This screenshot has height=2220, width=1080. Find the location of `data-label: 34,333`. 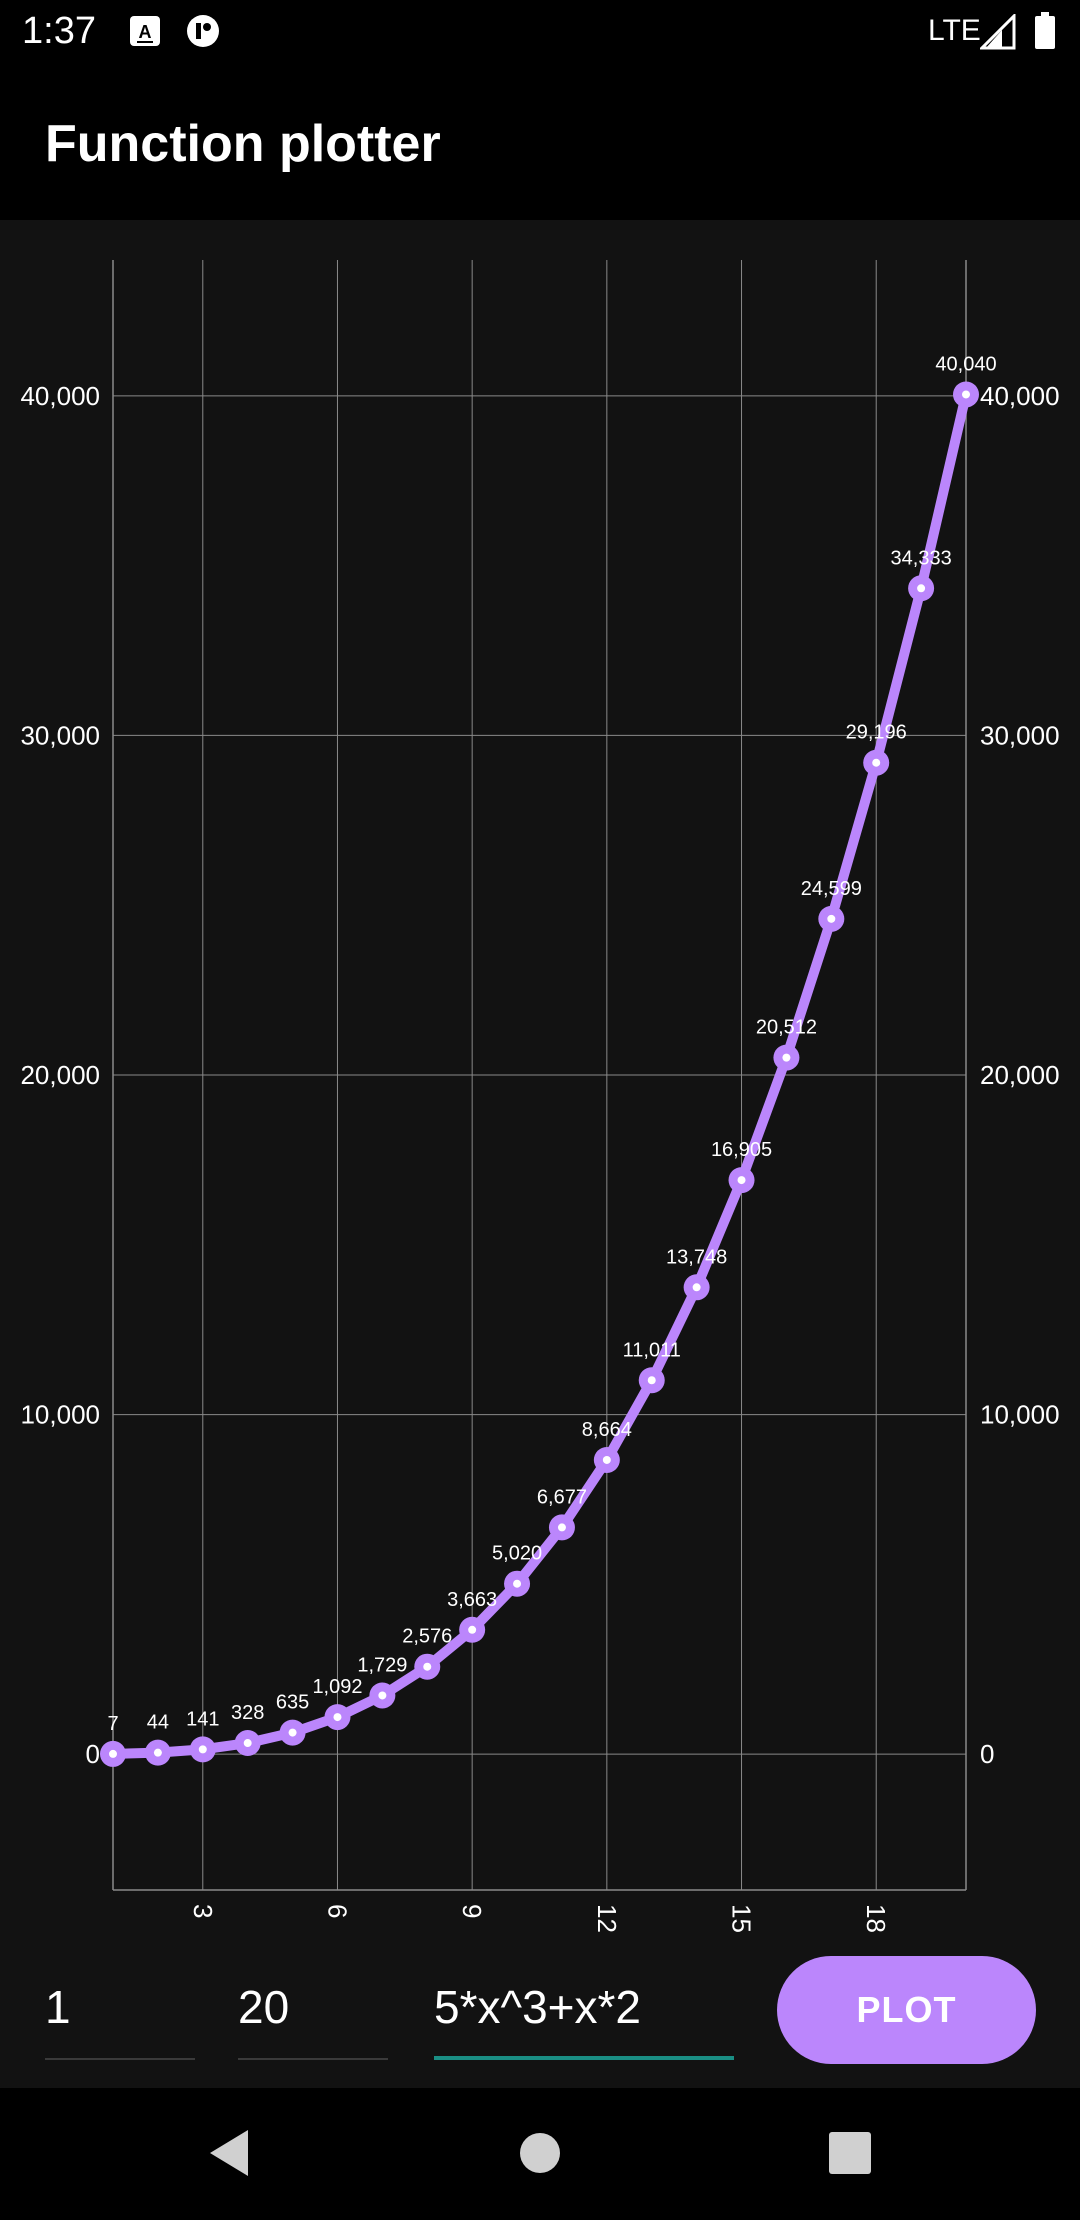

data-label: 34,333 is located at coordinates (921, 558).